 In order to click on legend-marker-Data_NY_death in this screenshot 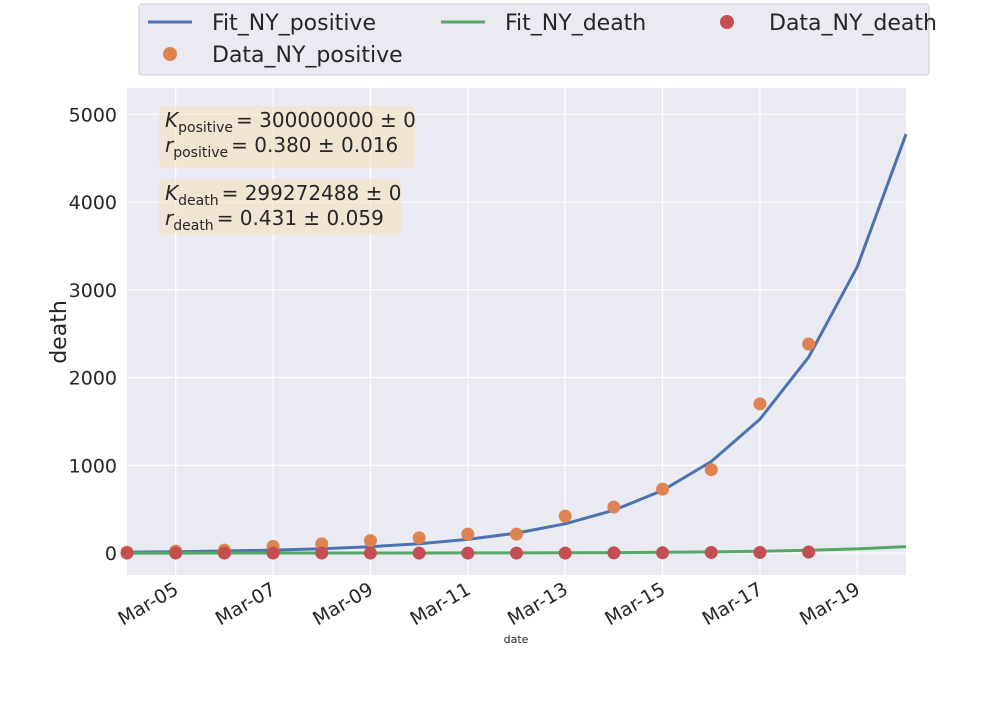, I will do `click(727, 22)`.